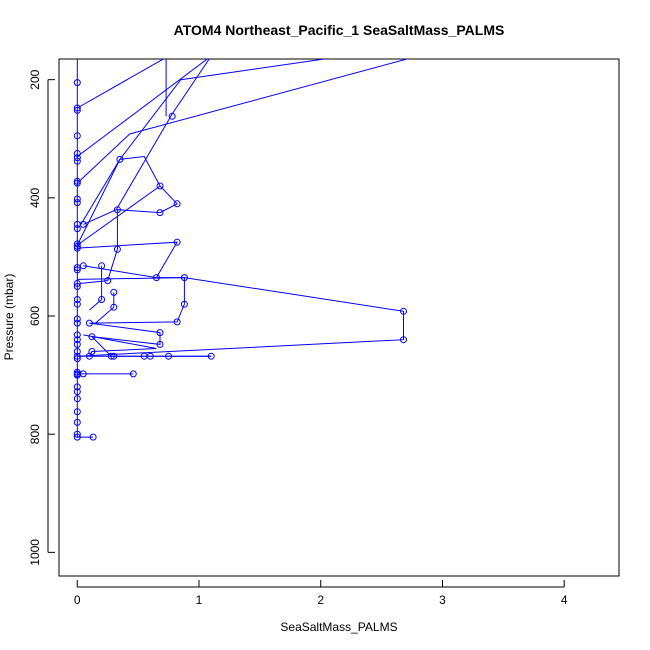 This screenshot has width=650, height=650. What do you see at coordinates (199, 600) in the screenshot?
I see `x-tick-label: 1` at bounding box center [199, 600].